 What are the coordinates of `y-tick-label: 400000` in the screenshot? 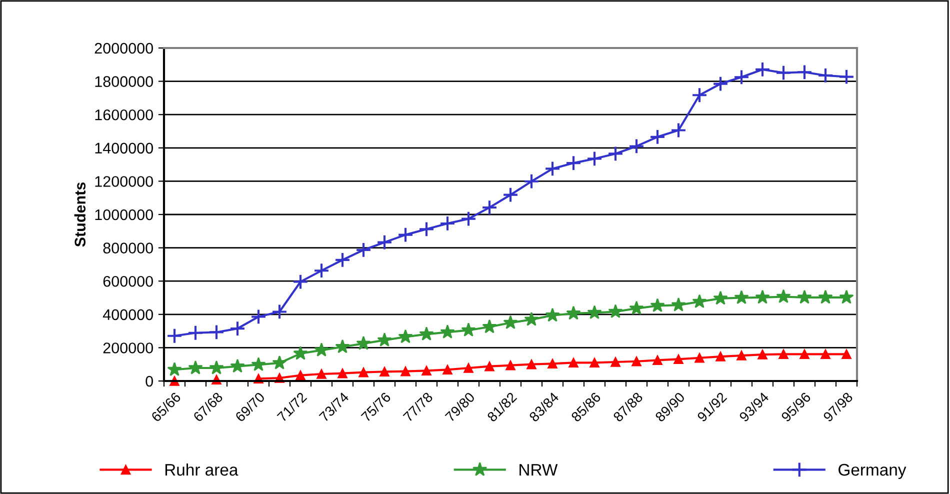 It's located at (127, 314).